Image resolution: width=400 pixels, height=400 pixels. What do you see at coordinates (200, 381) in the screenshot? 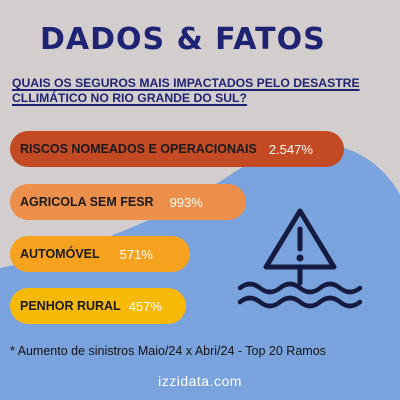
I see `website-link: izzidata.com` at bounding box center [200, 381].